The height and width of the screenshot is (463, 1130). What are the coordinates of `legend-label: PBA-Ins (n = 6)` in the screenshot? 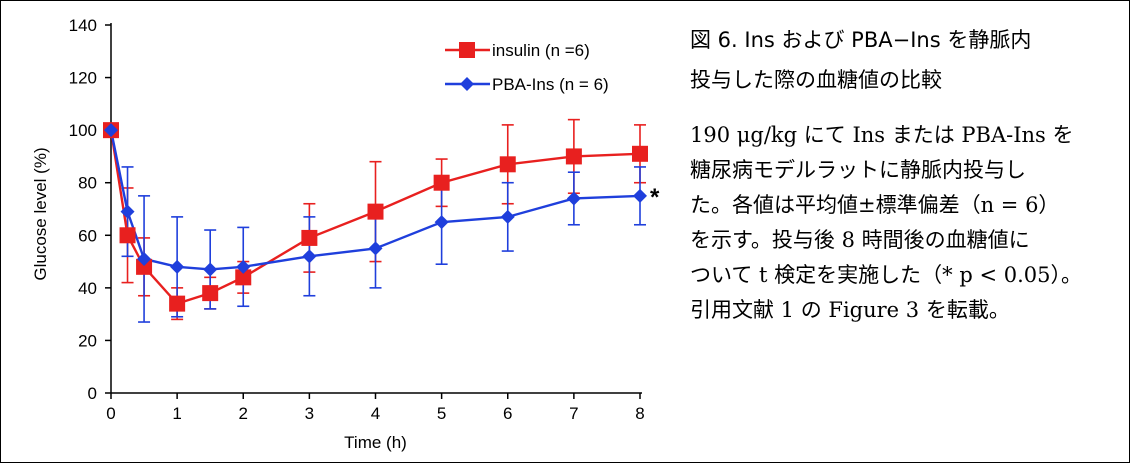 It's located at (550, 84).